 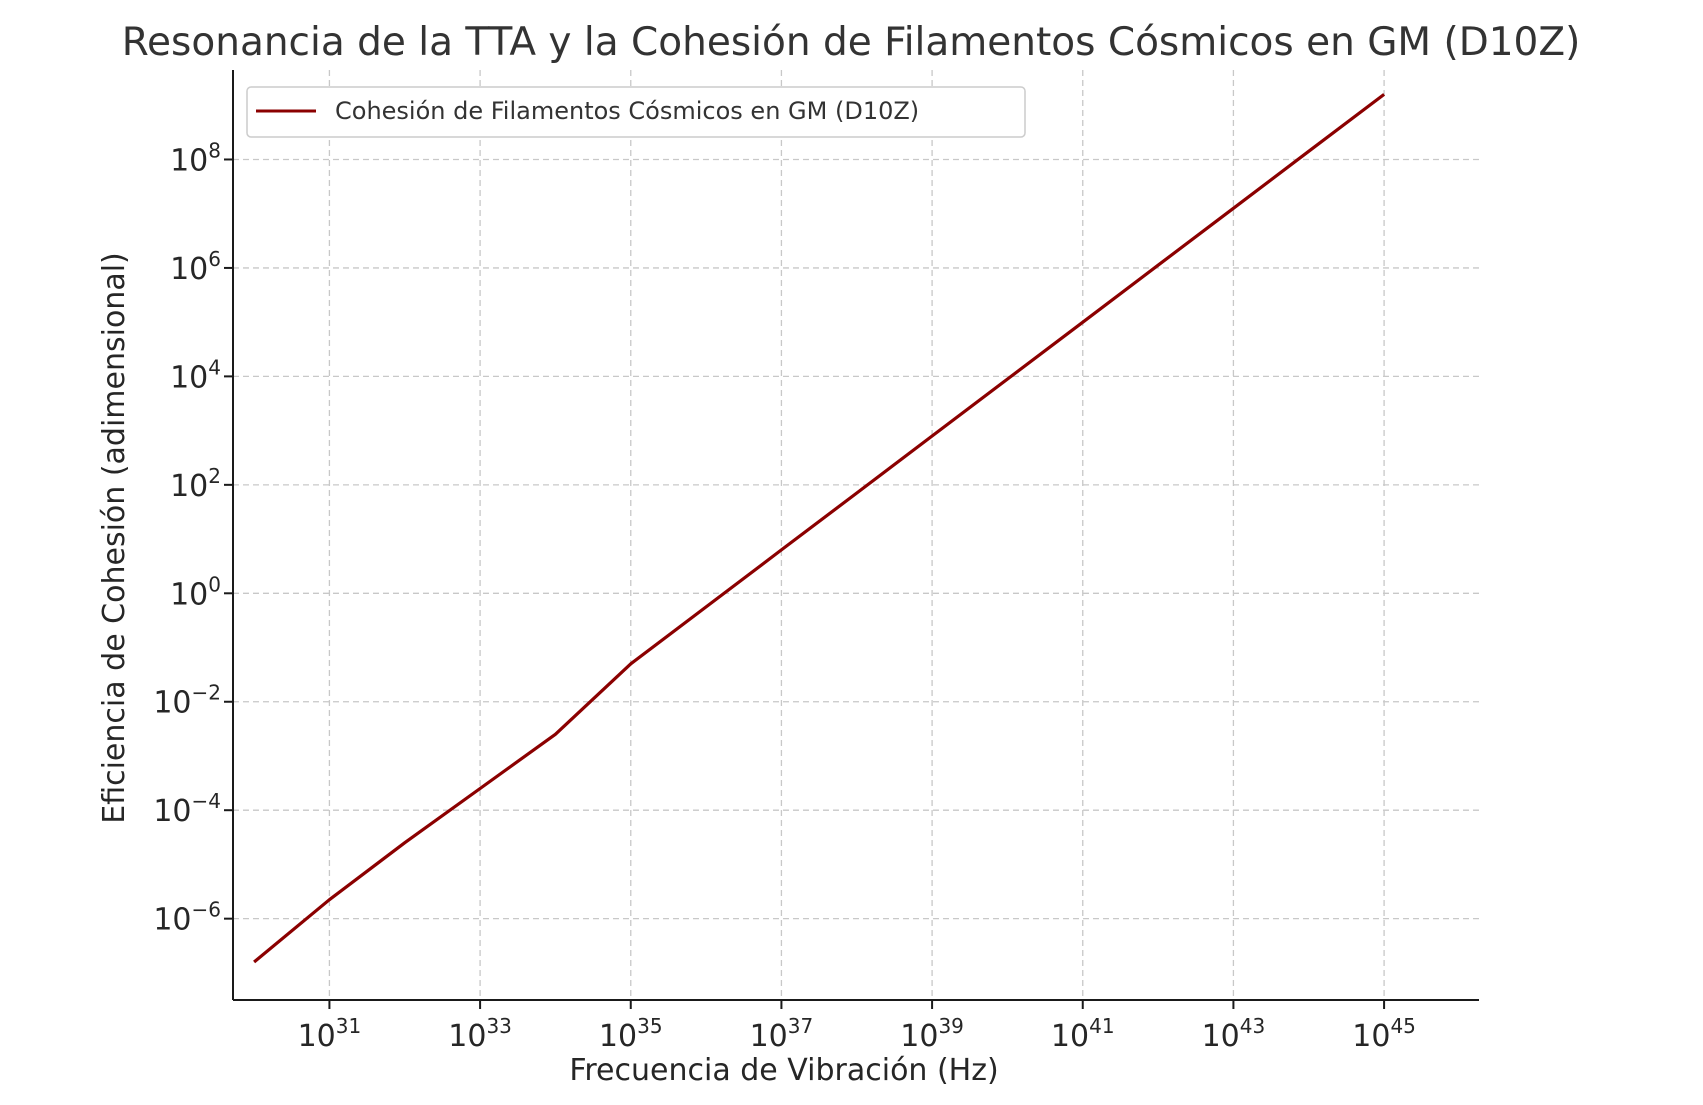 I want to click on x-tick-label: 1031, so click(x=330, y=1034).